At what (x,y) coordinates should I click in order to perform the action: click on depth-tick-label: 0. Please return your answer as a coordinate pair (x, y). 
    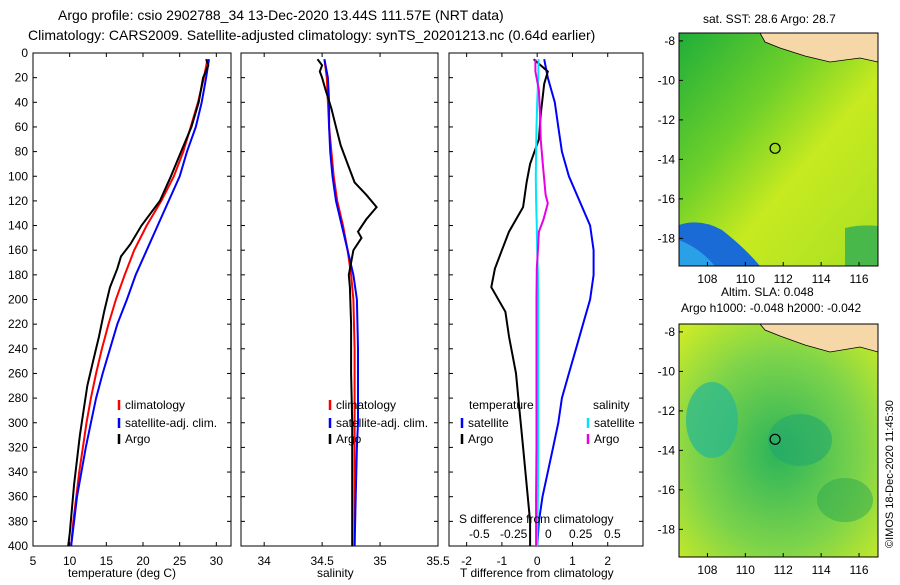
    Looking at the image, I should click on (24, 53).